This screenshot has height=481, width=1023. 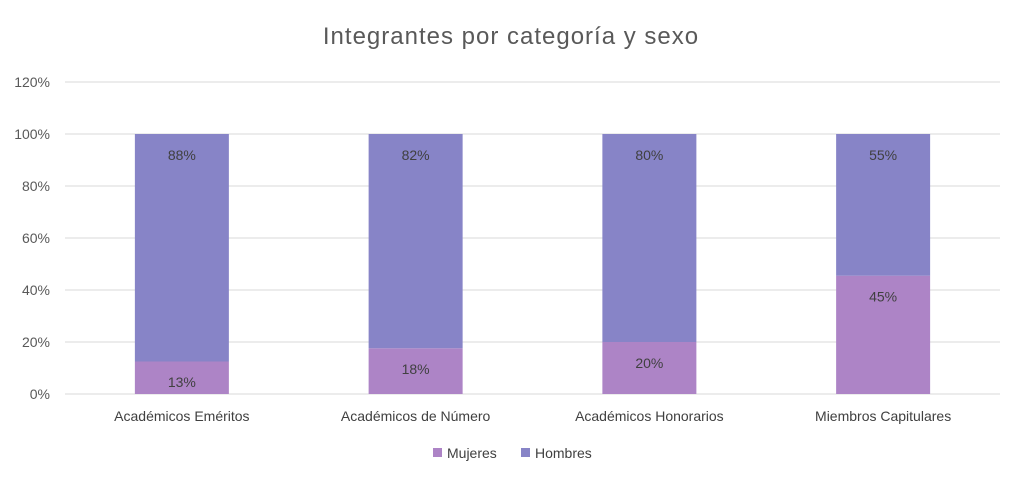 What do you see at coordinates (525, 452) in the screenshot?
I see `legend-swatch-hombres` at bounding box center [525, 452].